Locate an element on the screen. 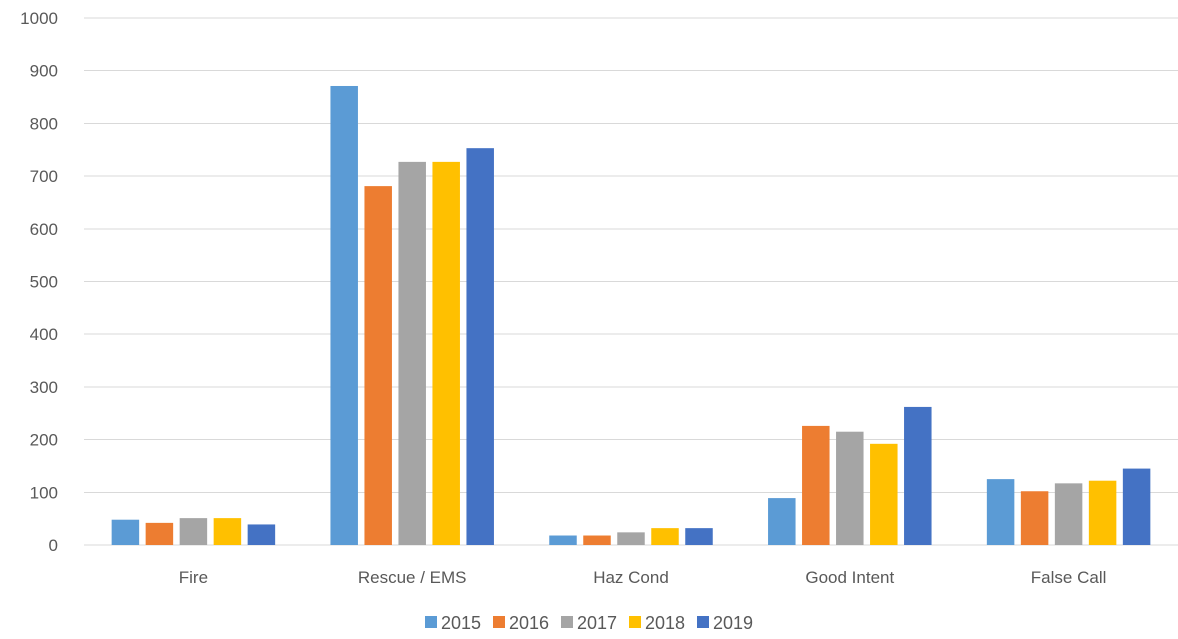 Image resolution: width=1178 pixels, height=639 pixels. bar-2019-false-call is located at coordinates (1136, 506).